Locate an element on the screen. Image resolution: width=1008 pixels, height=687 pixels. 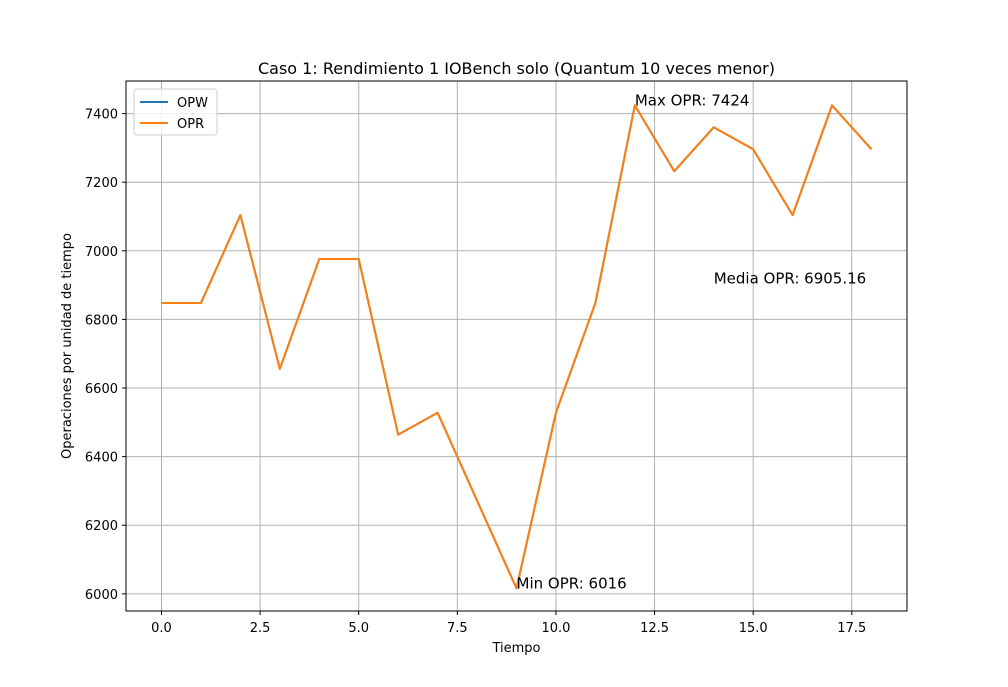
y-axis-label: Operaciones por unidad de tiempo is located at coordinates (67, 346).